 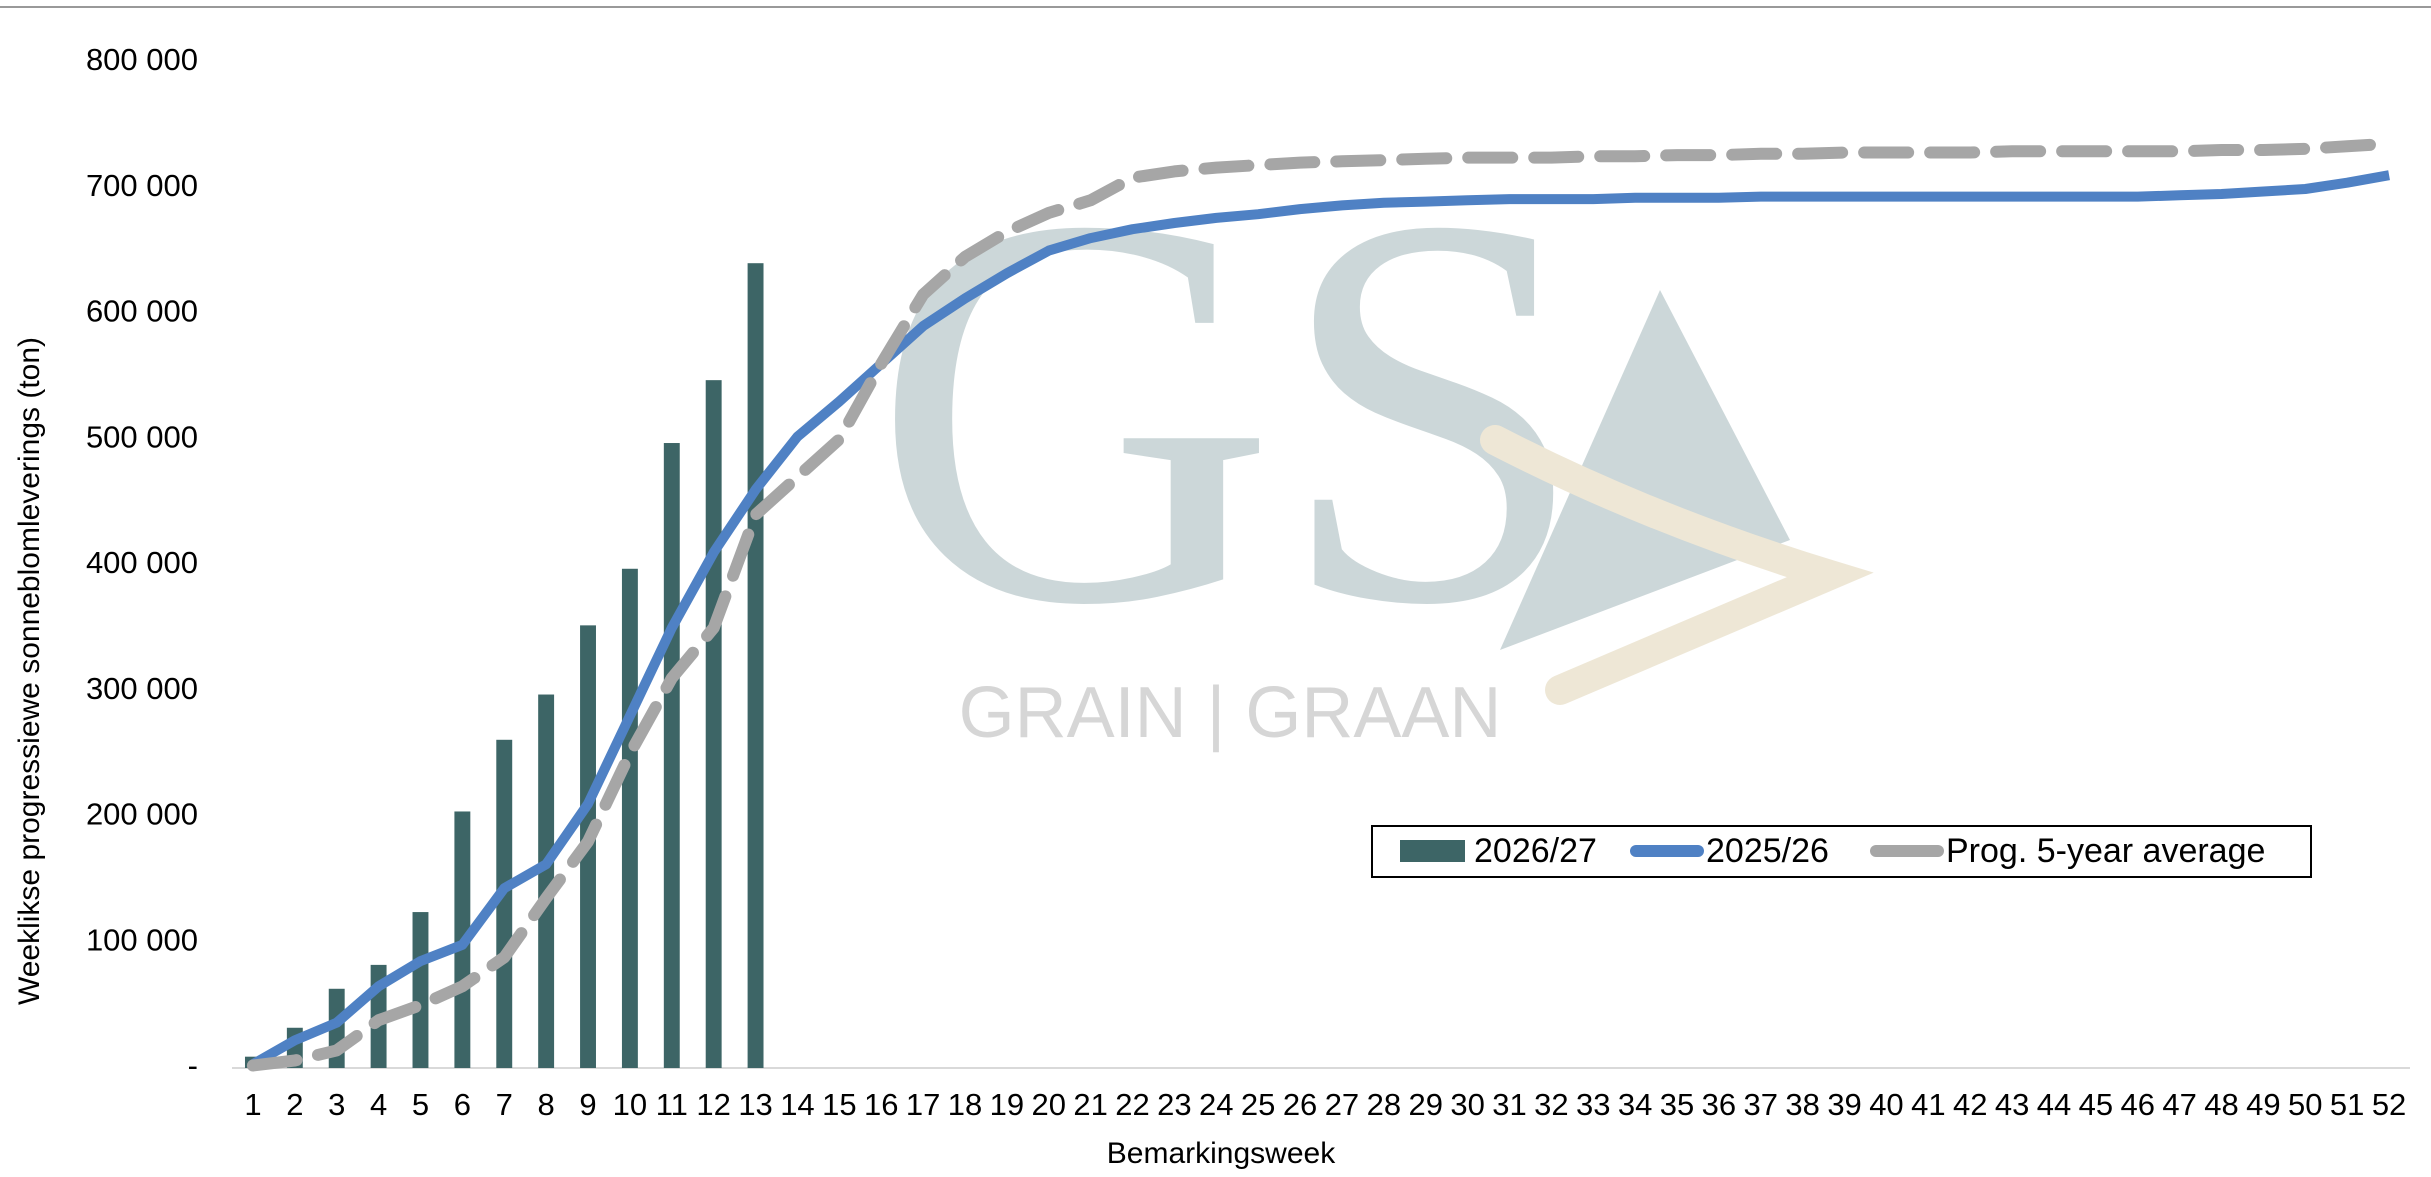 What do you see at coordinates (1132, 1104) in the screenshot?
I see `x-tick-label: 22` at bounding box center [1132, 1104].